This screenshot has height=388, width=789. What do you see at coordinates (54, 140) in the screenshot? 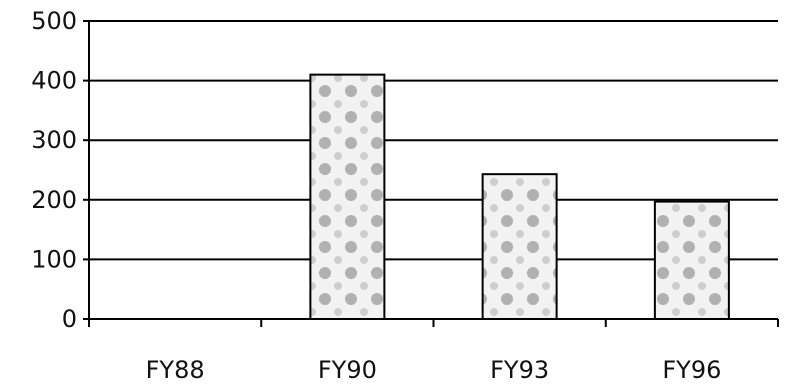
I see `y-tick-label: 300` at bounding box center [54, 140].